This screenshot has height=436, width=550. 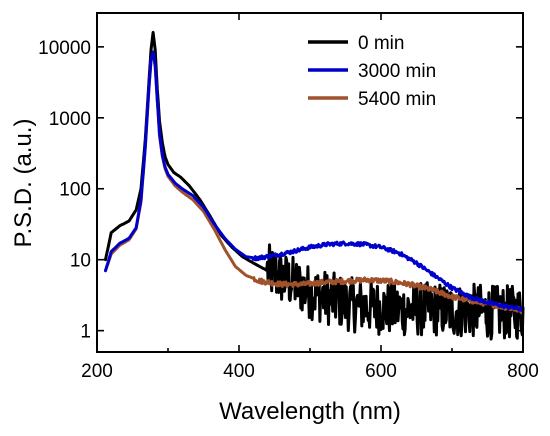 I want to click on x-axis-title: Wavelength (nm), so click(x=310, y=411).